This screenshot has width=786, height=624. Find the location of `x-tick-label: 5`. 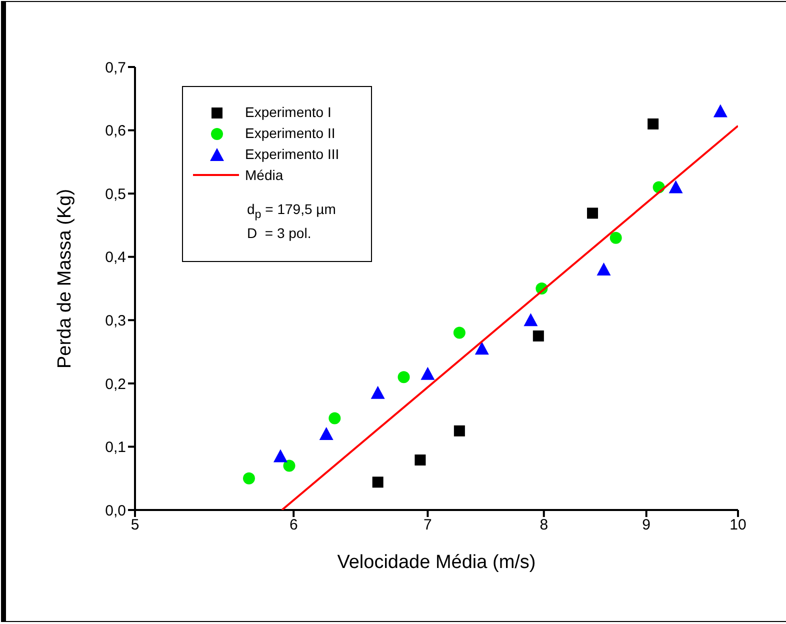

x-tick-label: 5 is located at coordinates (135, 525).